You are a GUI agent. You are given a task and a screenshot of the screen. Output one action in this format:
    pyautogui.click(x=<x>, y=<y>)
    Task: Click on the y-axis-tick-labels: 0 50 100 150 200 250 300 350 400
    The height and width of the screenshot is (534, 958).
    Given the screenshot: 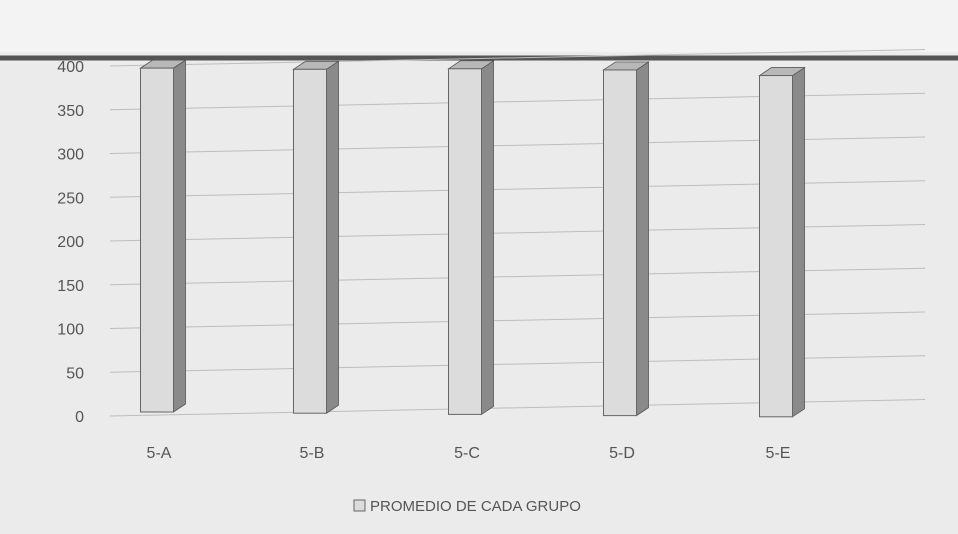 What is the action you would take?
    pyautogui.click(x=70, y=242)
    